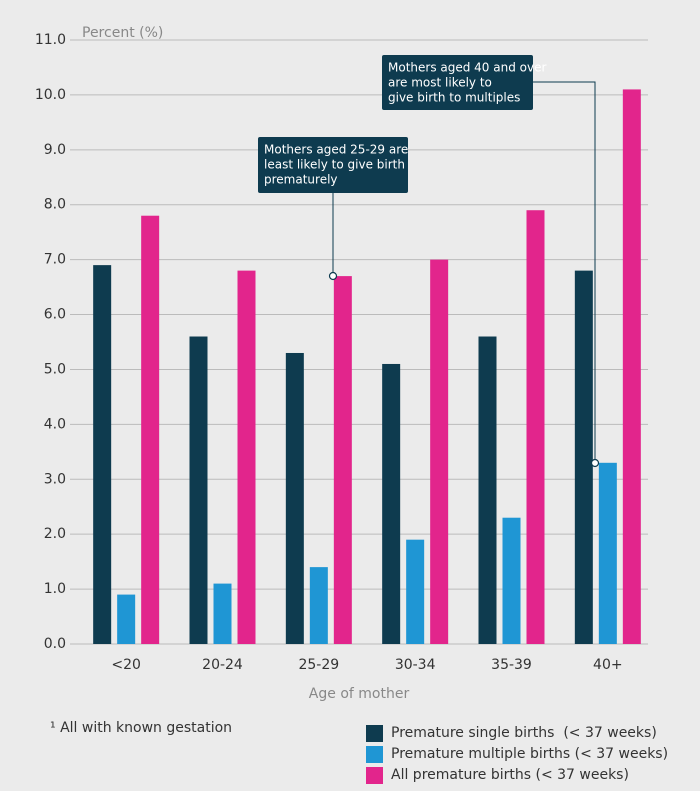  Describe the element at coordinates (440, 83) in the screenshot. I see `annotation-text: are most likely to` at that location.